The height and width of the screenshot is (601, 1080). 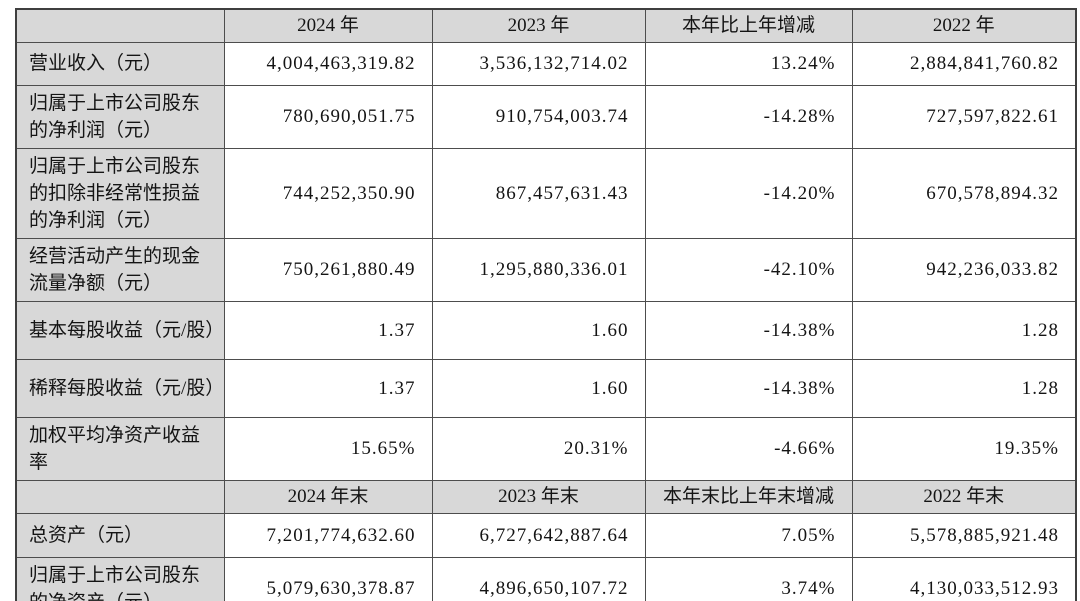 I want to click on col-header-yoy-change: 本年比上年增减, so click(x=748, y=25).